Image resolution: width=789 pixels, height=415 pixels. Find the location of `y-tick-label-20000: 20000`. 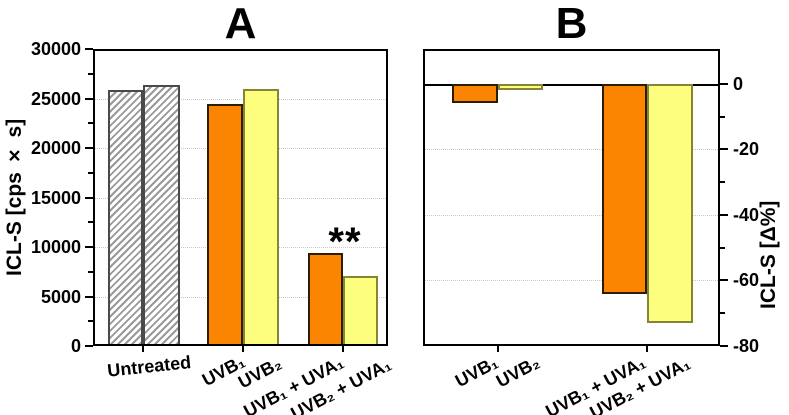

y-tick-label-20000: 20000 is located at coordinates (55, 148).